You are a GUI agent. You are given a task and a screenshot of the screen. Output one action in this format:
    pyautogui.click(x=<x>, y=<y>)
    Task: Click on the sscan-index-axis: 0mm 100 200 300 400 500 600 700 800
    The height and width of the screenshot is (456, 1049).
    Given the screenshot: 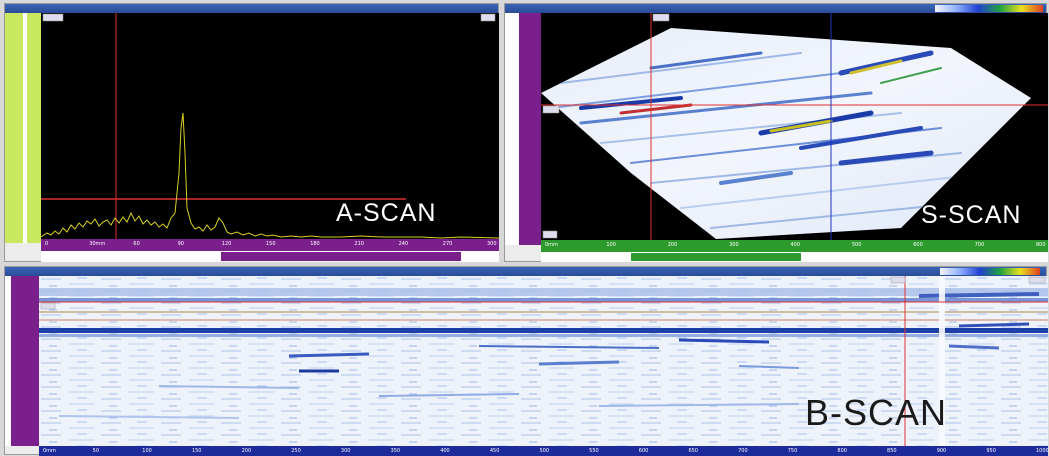 What is the action you would take?
    pyautogui.click(x=794, y=246)
    